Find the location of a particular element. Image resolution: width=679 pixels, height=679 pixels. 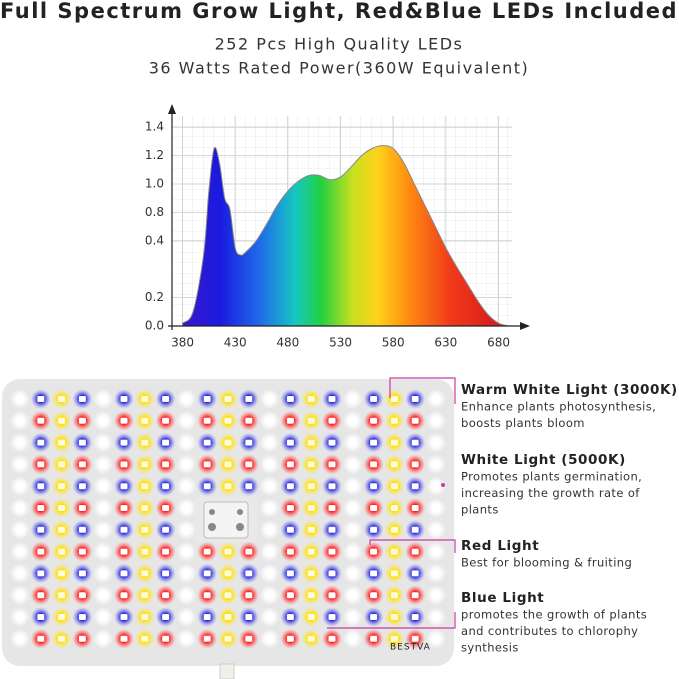

y-tick-label: 0.4 is located at coordinates (154, 240).